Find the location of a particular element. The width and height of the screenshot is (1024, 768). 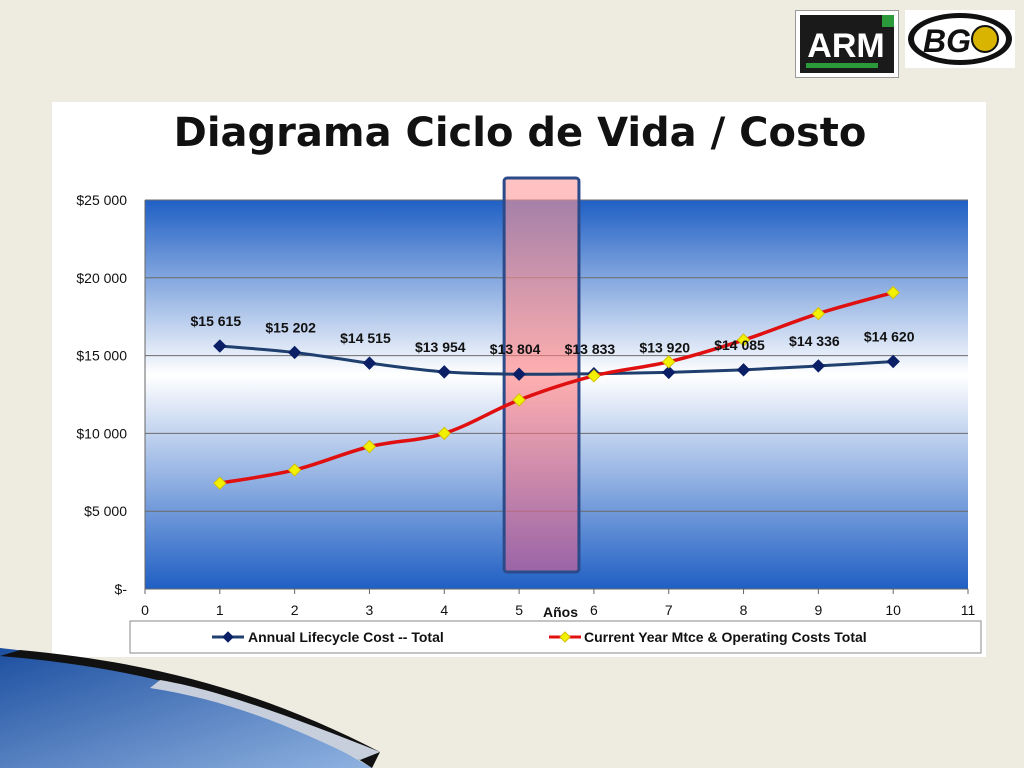

x-tick-label: 1 is located at coordinates (220, 610).